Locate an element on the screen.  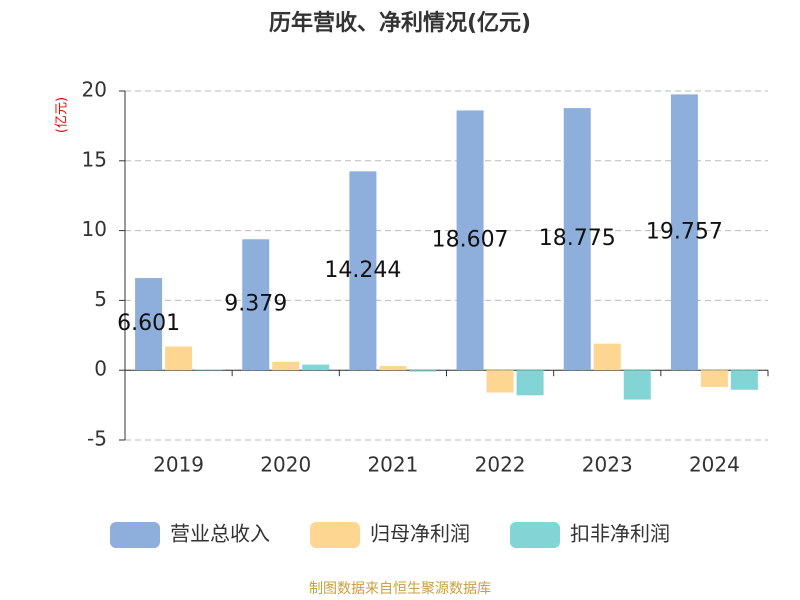
data-label: 19.757 is located at coordinates (684, 231).